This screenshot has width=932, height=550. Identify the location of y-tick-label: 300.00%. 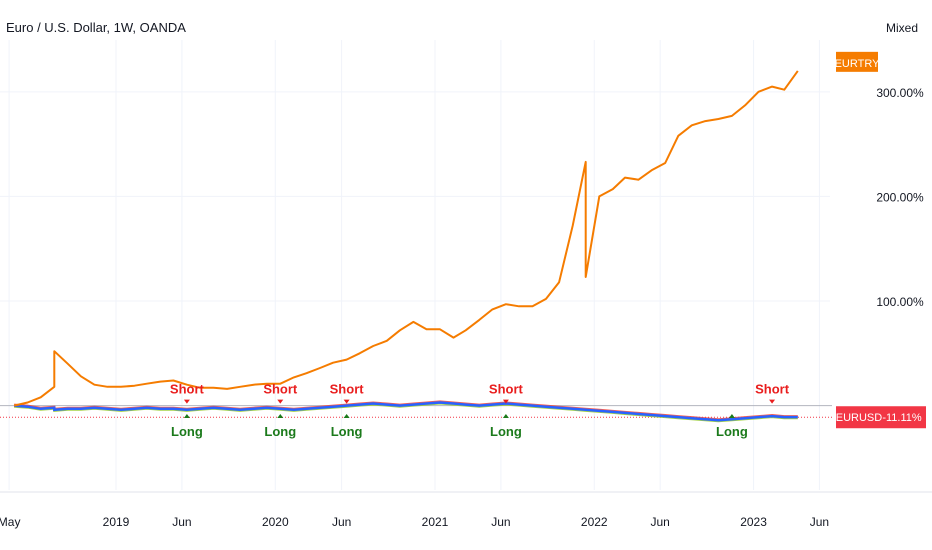
(900, 93).